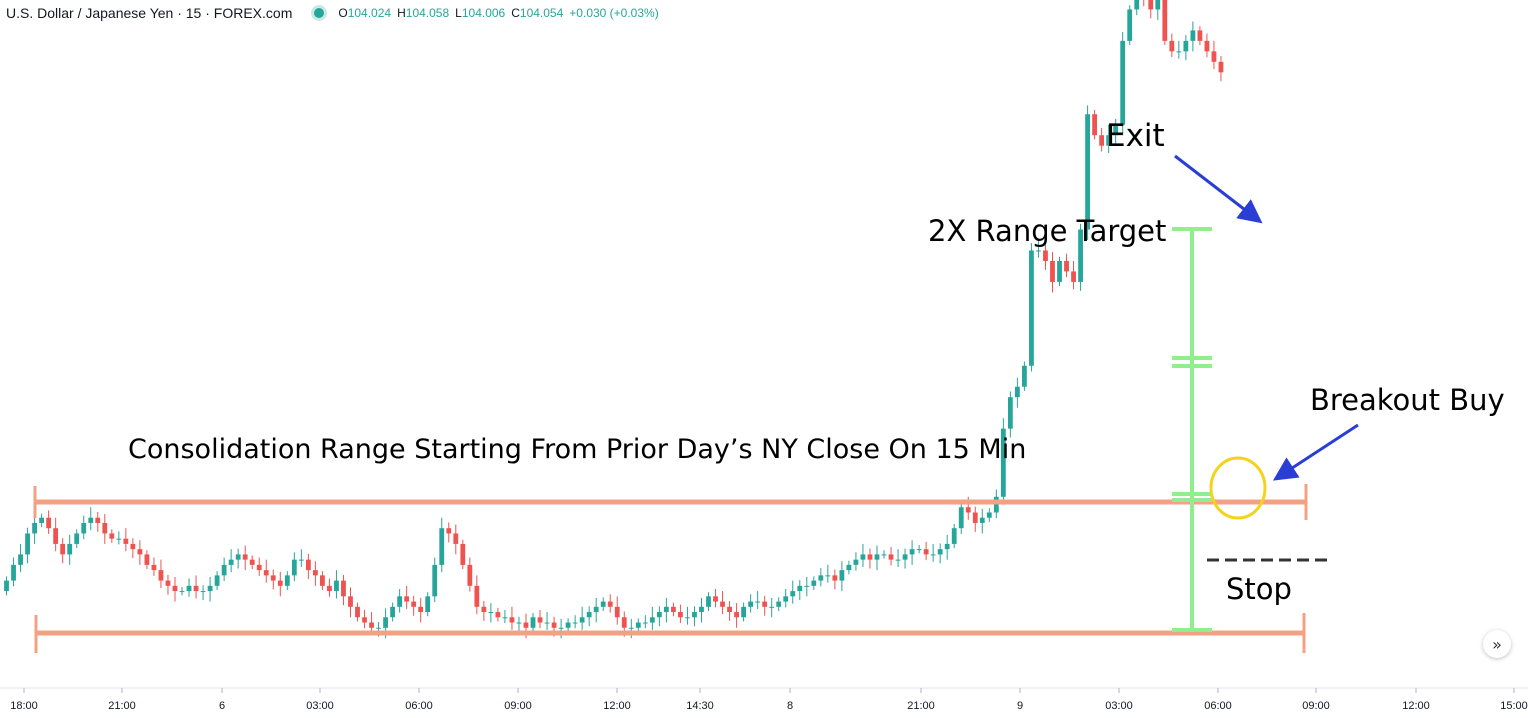 Image resolution: width=1528 pixels, height=718 pixels. What do you see at coordinates (614, 13) in the screenshot?
I see `ohlc-change: +0.030 (+0.03%)` at bounding box center [614, 13].